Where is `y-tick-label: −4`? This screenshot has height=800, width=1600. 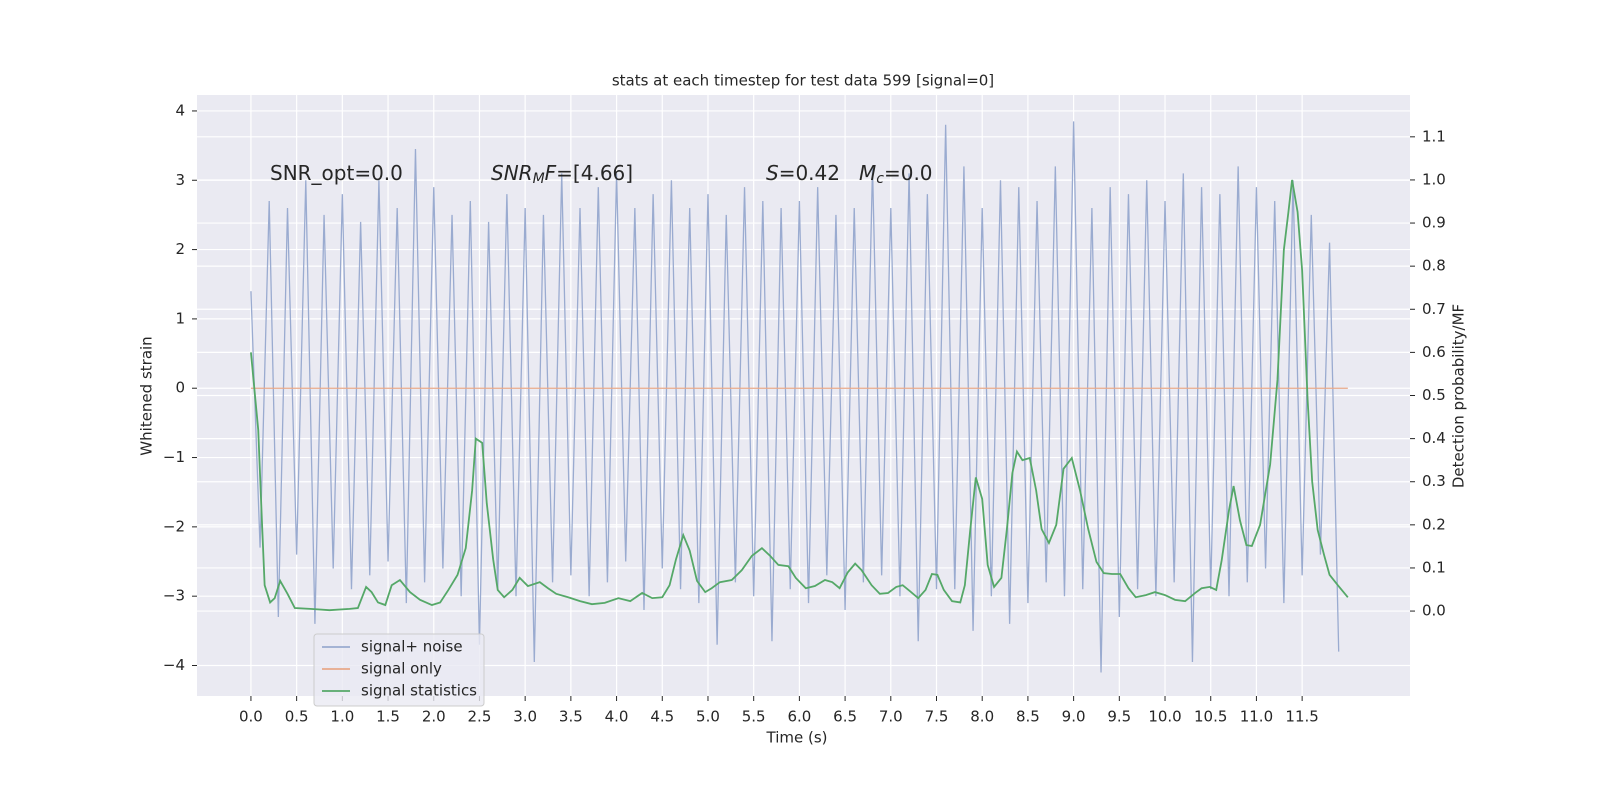 y-tick-label: −4 is located at coordinates (174, 665).